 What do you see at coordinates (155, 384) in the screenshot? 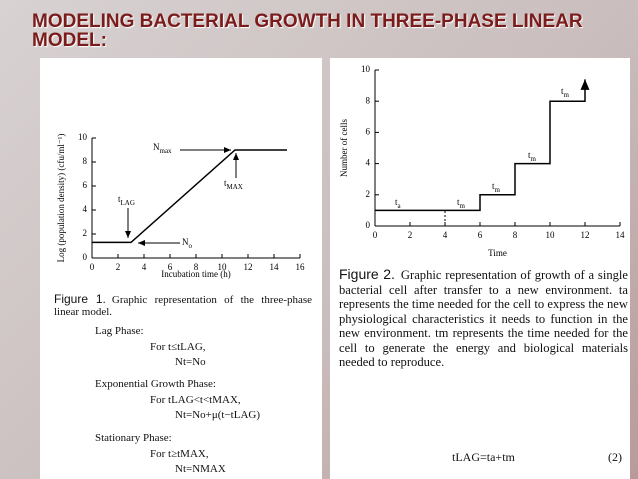
I see `phase-name: Exponential Growth Phase:` at bounding box center [155, 384].